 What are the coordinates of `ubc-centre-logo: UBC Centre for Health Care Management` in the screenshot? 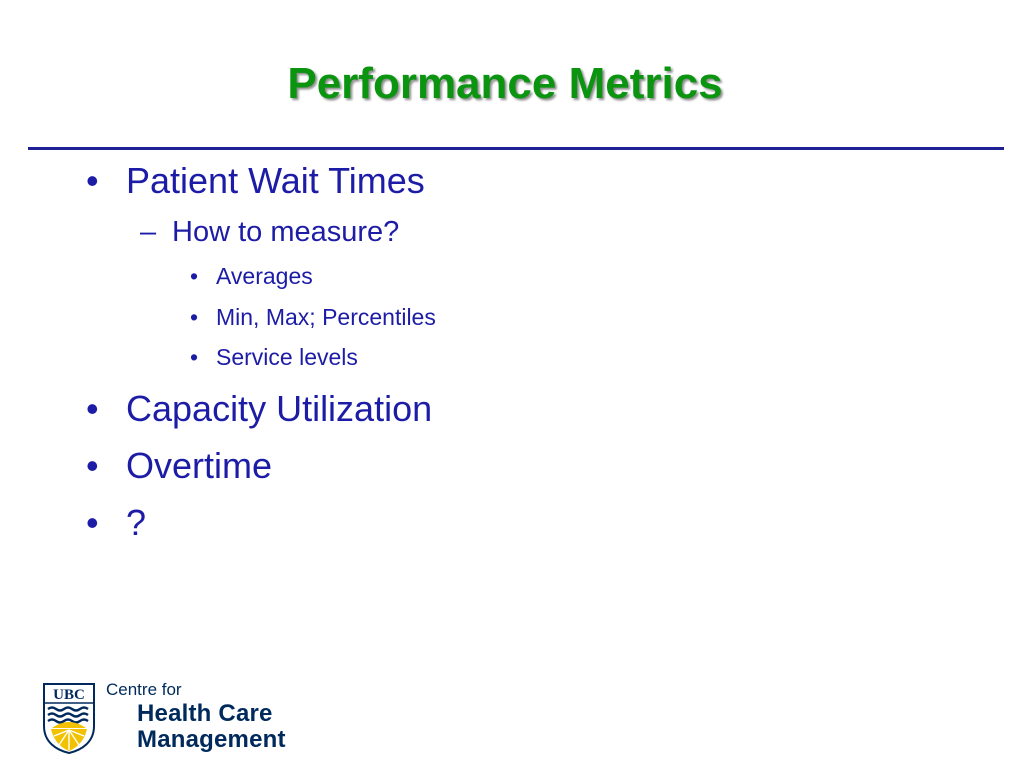 It's located at (192, 720).